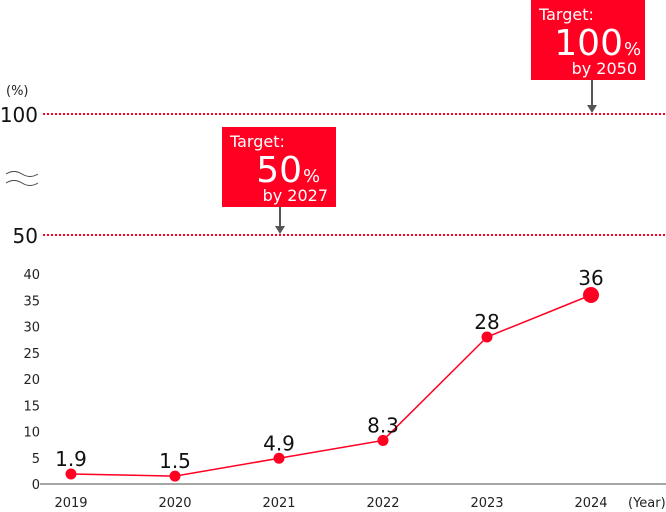 The height and width of the screenshot is (512, 666). What do you see at coordinates (486, 503) in the screenshot?
I see `x-tick-label: 2023` at bounding box center [486, 503].